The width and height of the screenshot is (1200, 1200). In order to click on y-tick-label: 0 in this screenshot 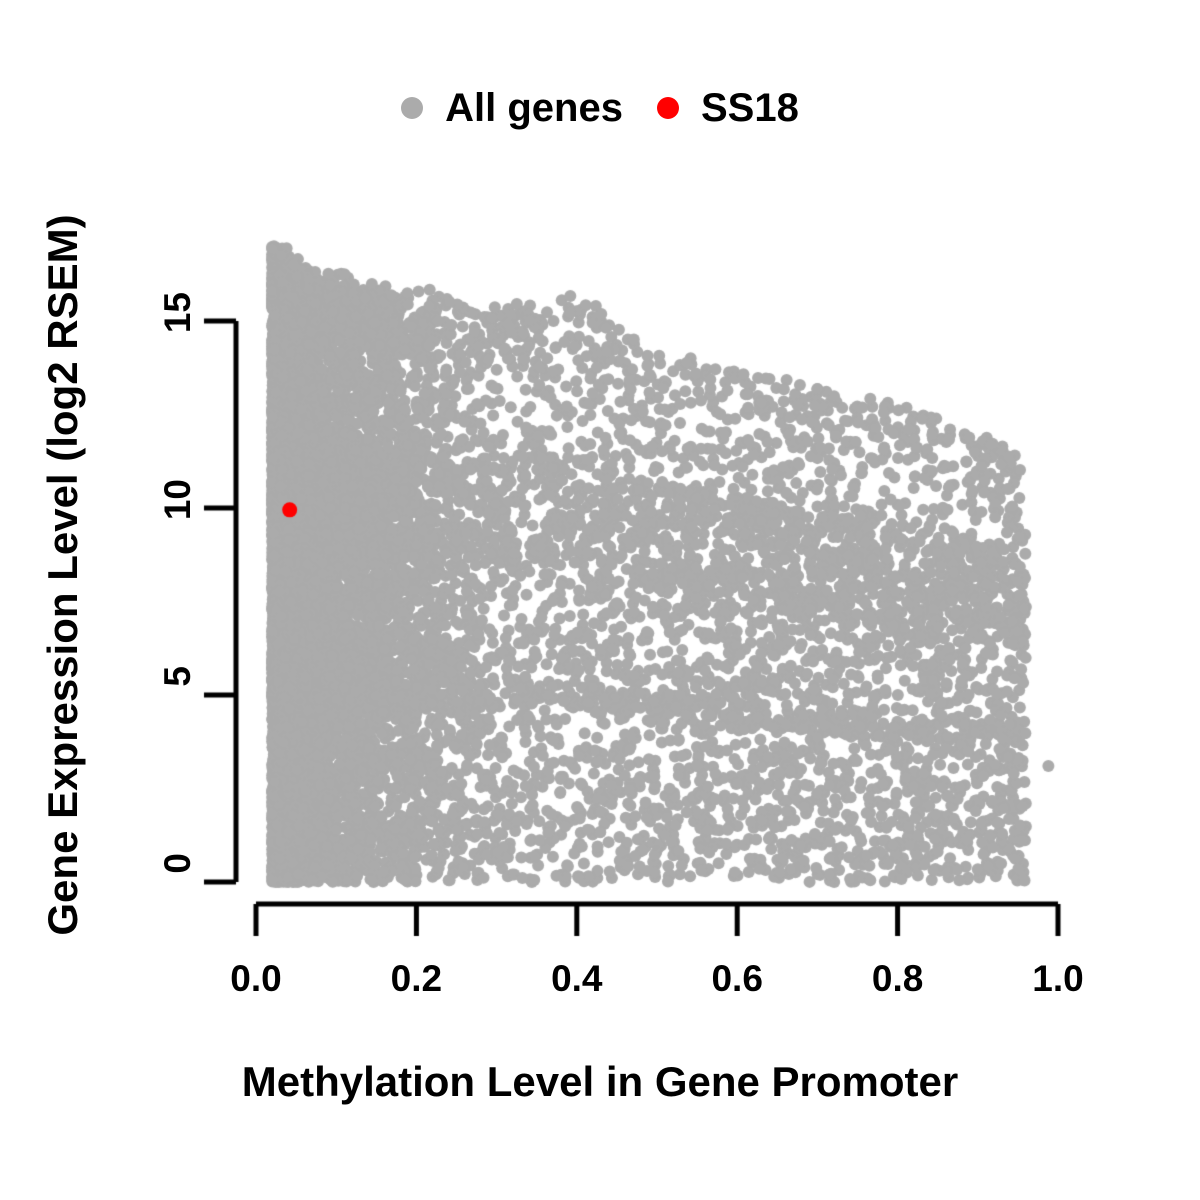, I will do `click(177, 863)`.